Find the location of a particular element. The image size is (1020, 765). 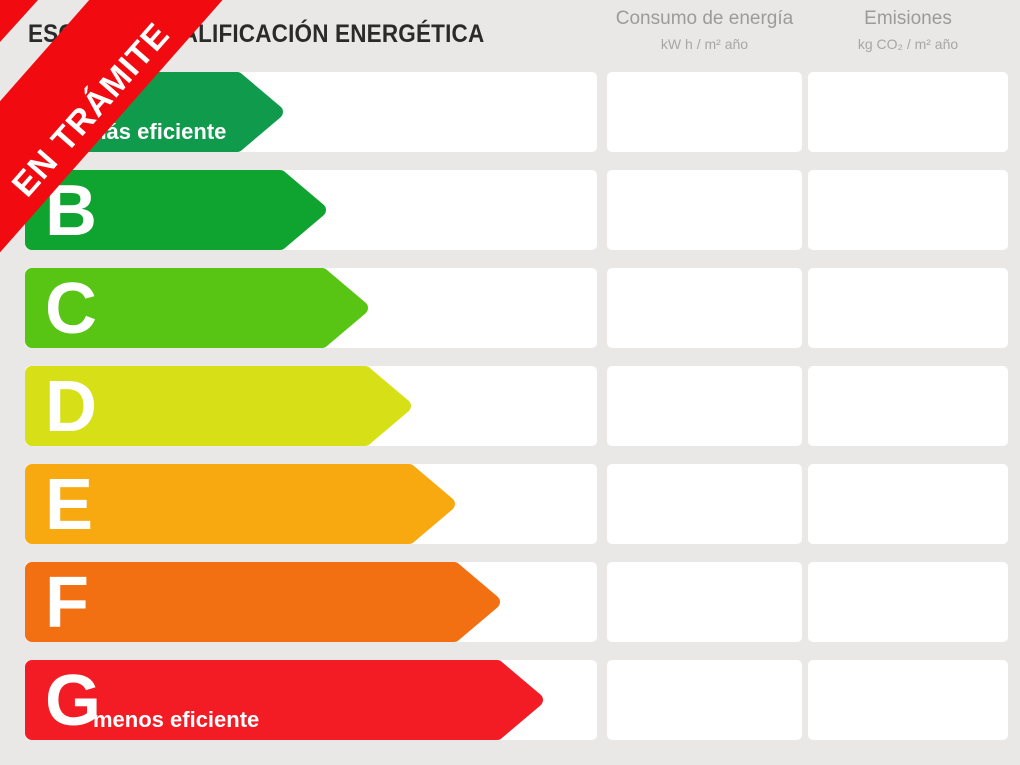

grade-letter: F is located at coordinates (67, 603).